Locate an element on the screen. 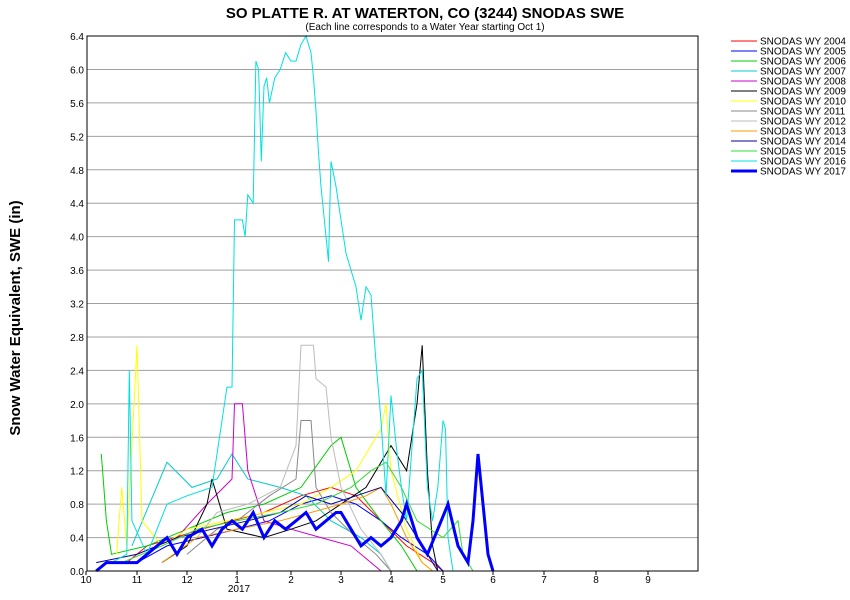  x-tick-label: 1 is located at coordinates (237, 580).